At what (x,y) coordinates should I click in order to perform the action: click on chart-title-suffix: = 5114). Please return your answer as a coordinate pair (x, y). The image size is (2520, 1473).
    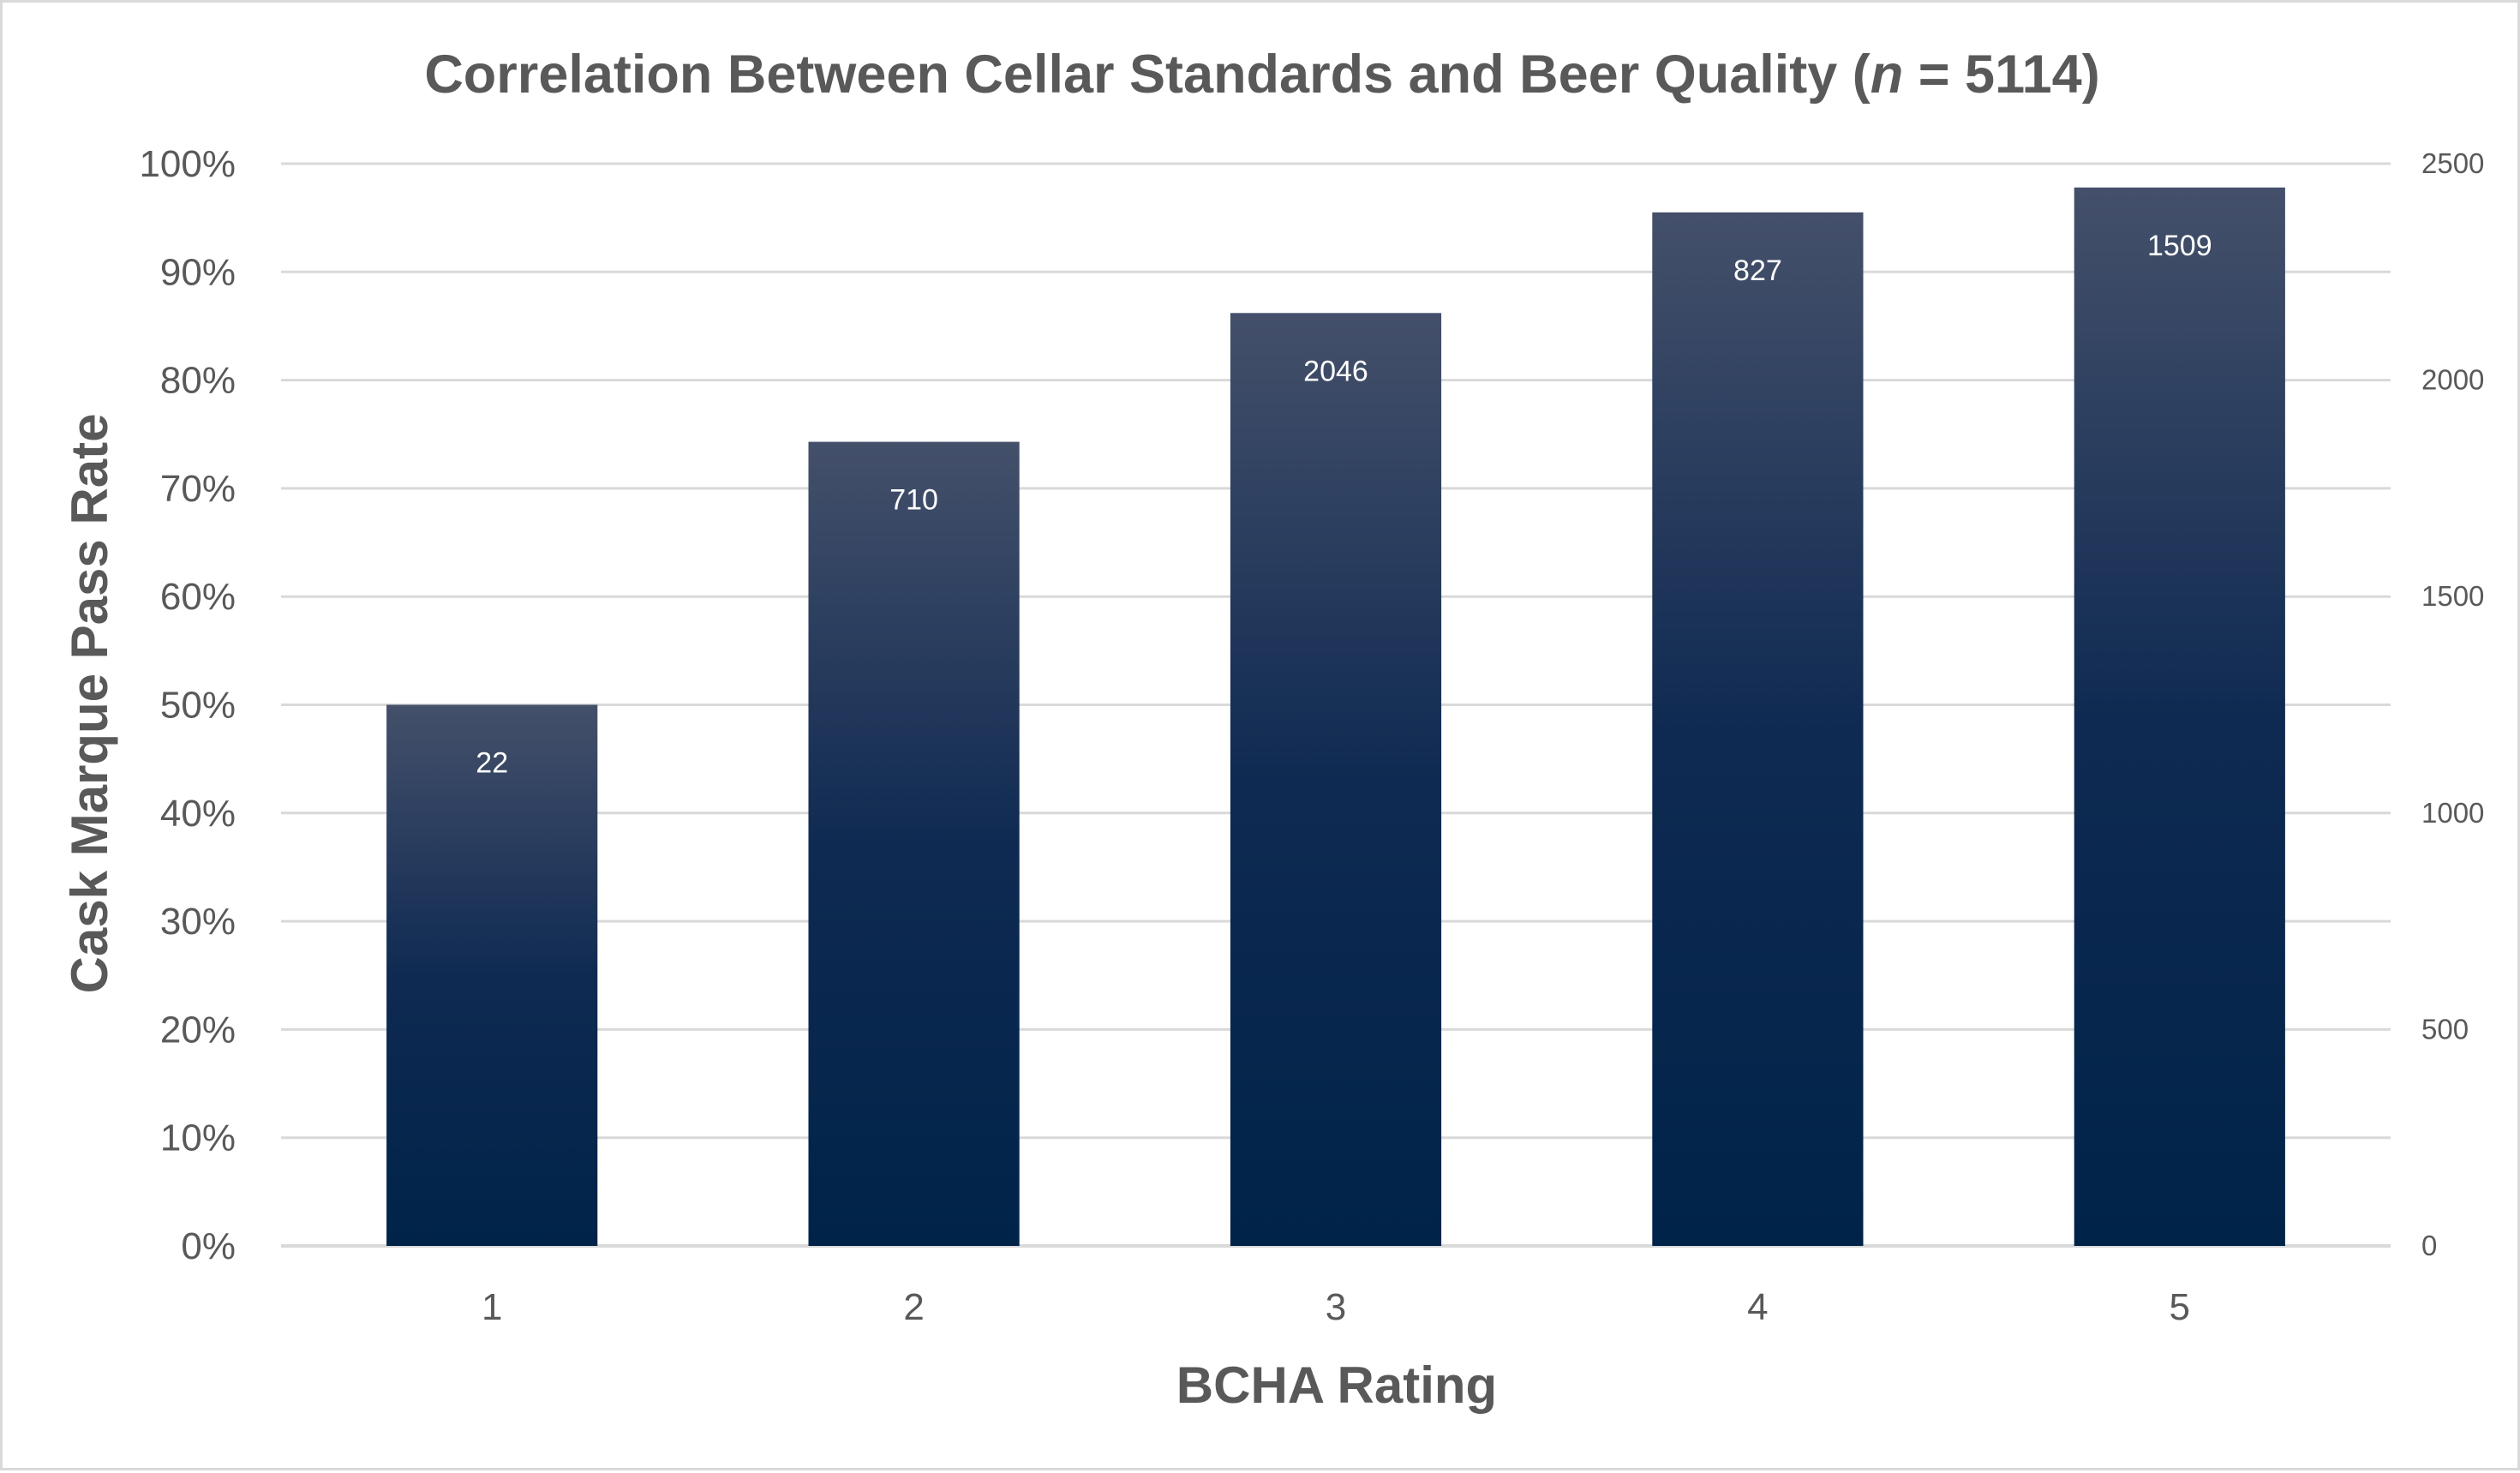
    Looking at the image, I should click on (2001, 75).